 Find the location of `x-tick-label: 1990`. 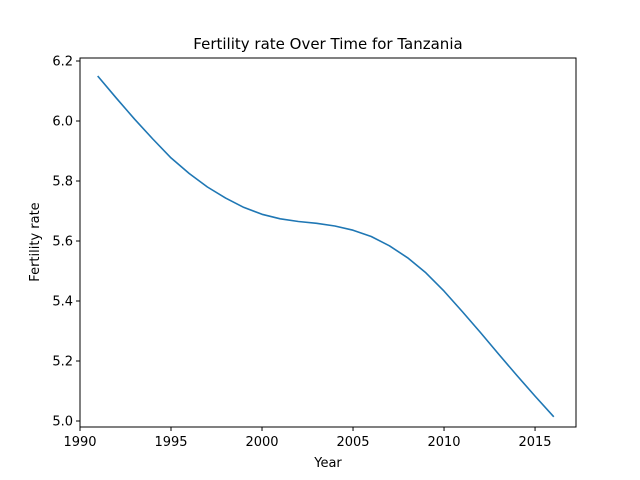

x-tick-label: 1990 is located at coordinates (79, 442).